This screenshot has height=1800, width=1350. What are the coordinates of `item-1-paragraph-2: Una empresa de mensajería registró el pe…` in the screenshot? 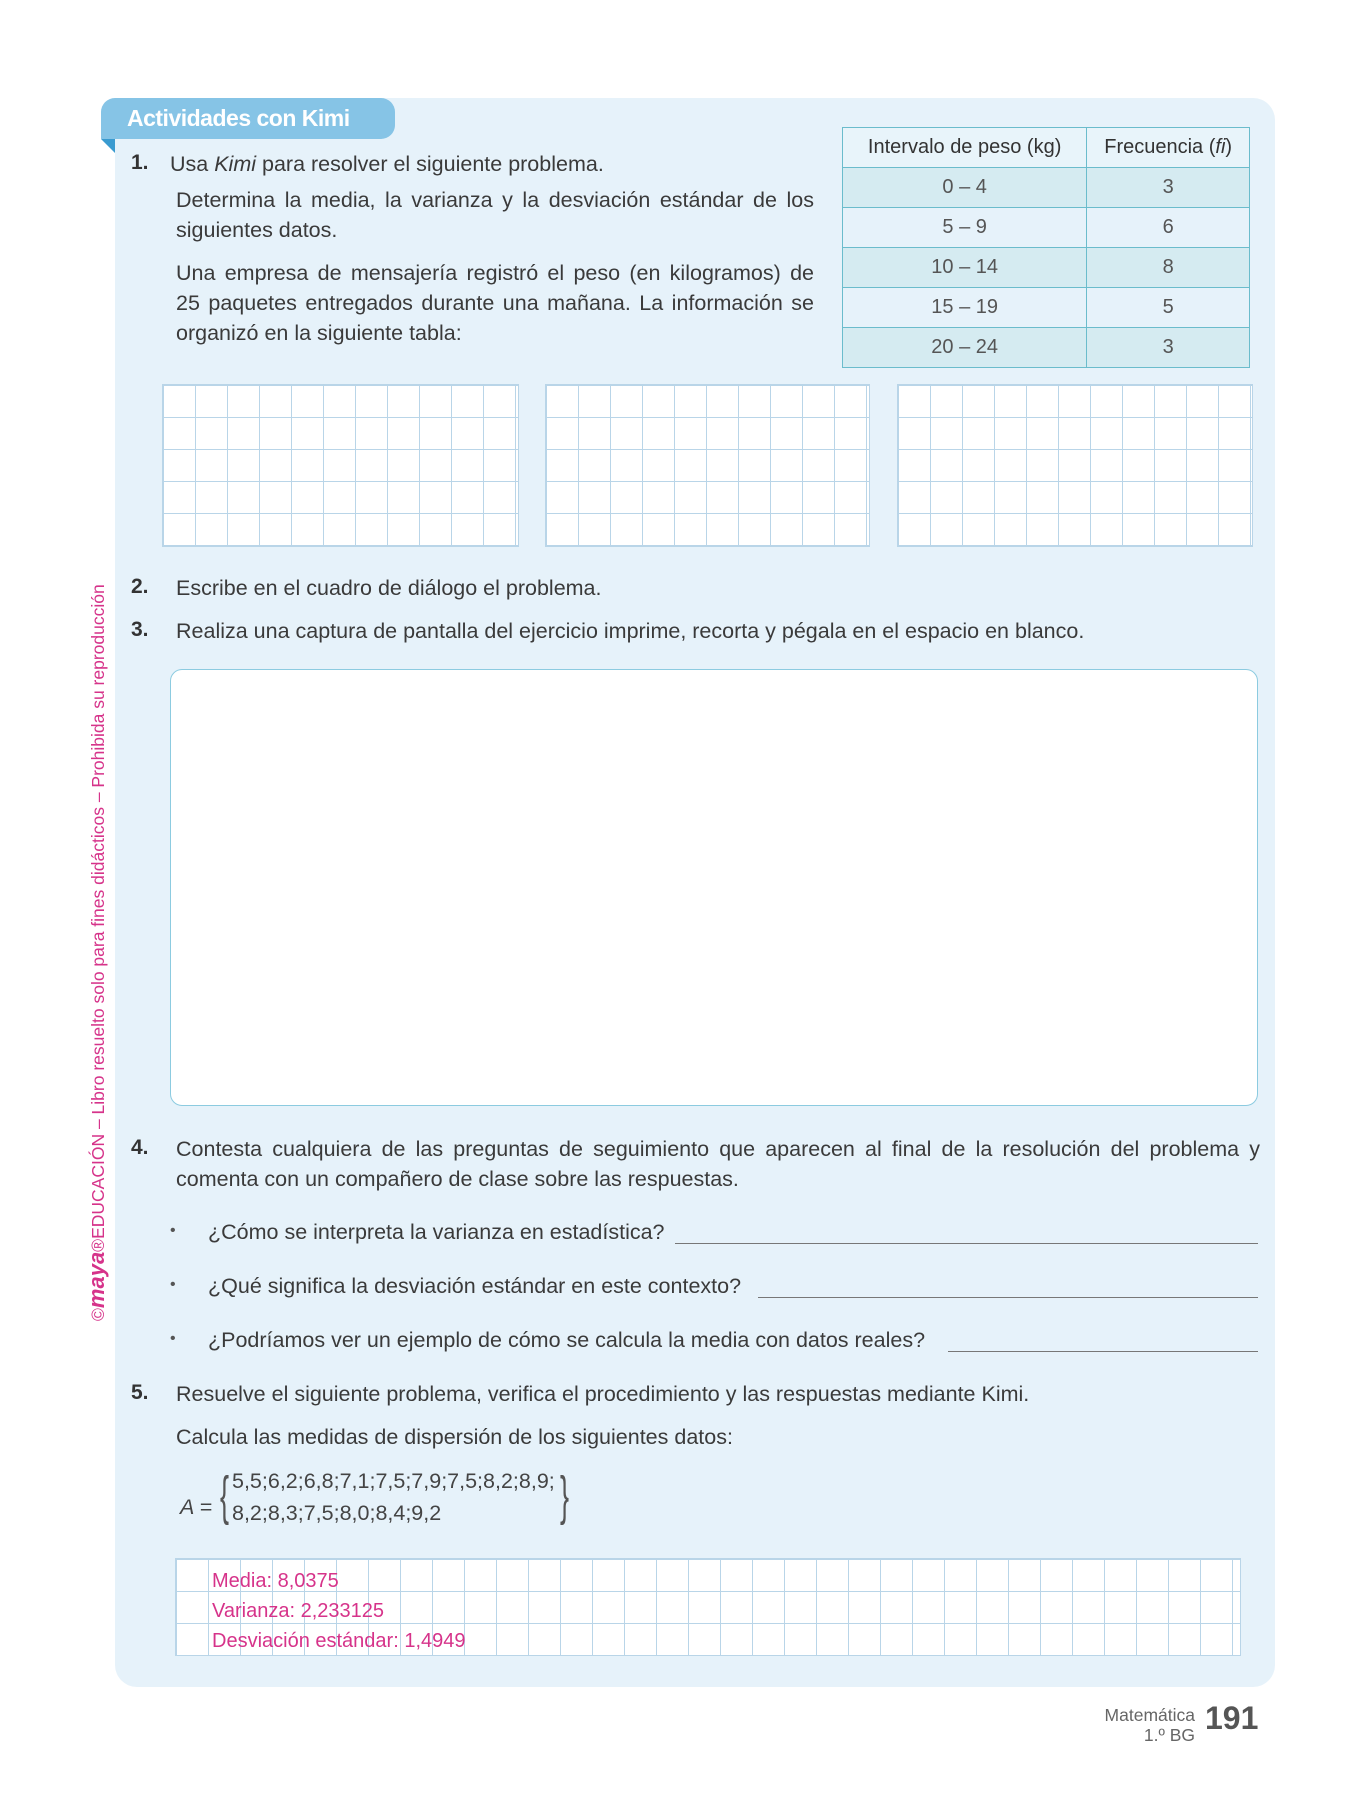 It's located at (495, 303).